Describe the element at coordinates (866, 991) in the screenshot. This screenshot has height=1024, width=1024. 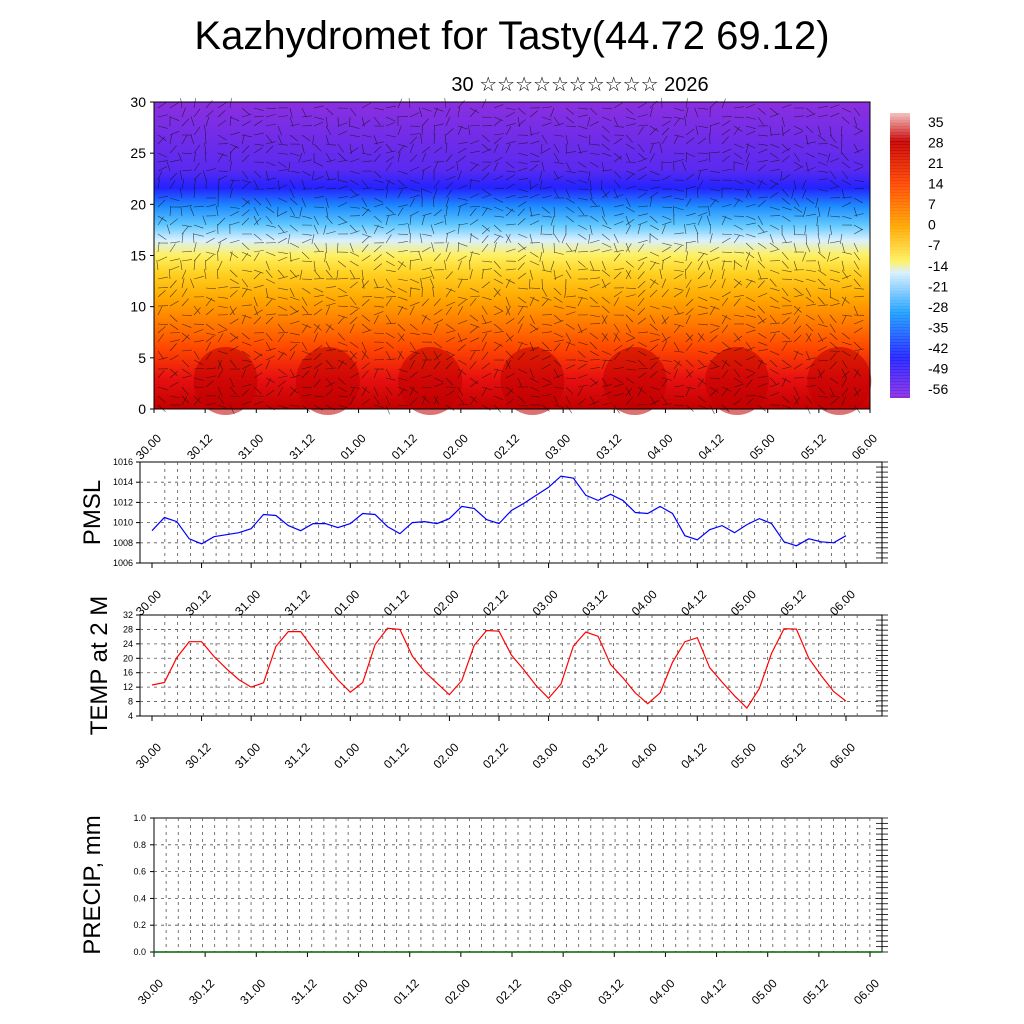
I see `precip-xtick-label: 06.00` at that location.